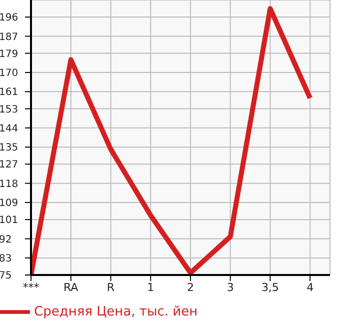  Describe the element at coordinates (310, 287) in the screenshot. I see `x-tick-label: 4` at that location.